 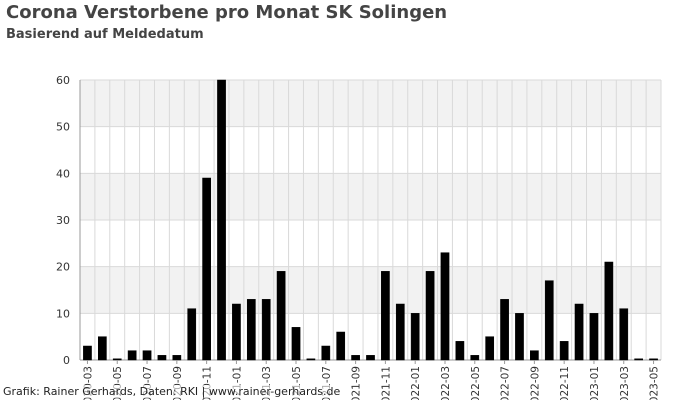 What do you see at coordinates (446, 383) in the screenshot?
I see `x-tick-label: 2022-03` at bounding box center [446, 383].